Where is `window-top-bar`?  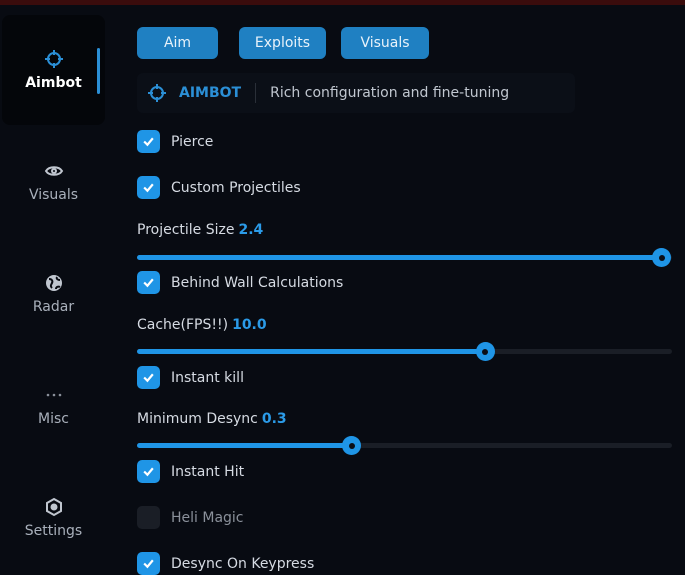 window-top-bar is located at coordinates (342, 2).